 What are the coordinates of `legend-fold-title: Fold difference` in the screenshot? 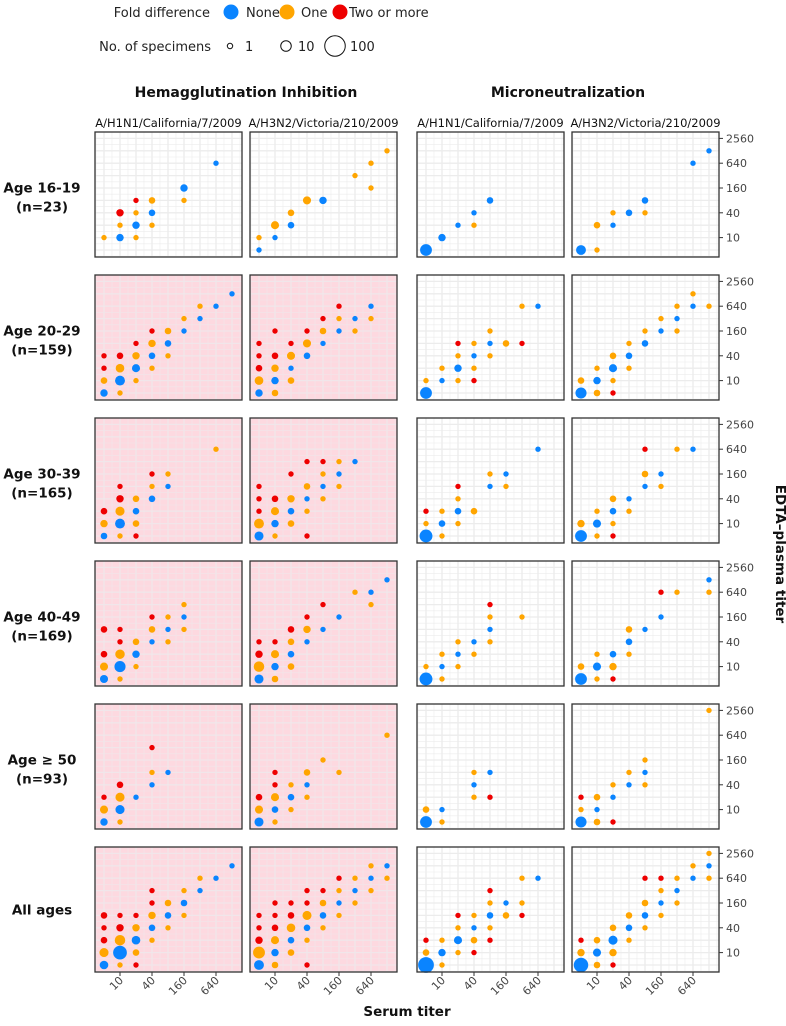 It's located at (162, 13).